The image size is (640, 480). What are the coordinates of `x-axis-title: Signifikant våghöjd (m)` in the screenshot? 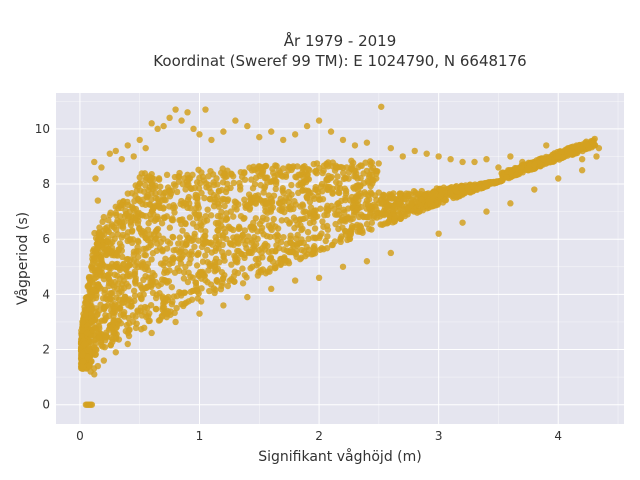 It's located at (339, 456).